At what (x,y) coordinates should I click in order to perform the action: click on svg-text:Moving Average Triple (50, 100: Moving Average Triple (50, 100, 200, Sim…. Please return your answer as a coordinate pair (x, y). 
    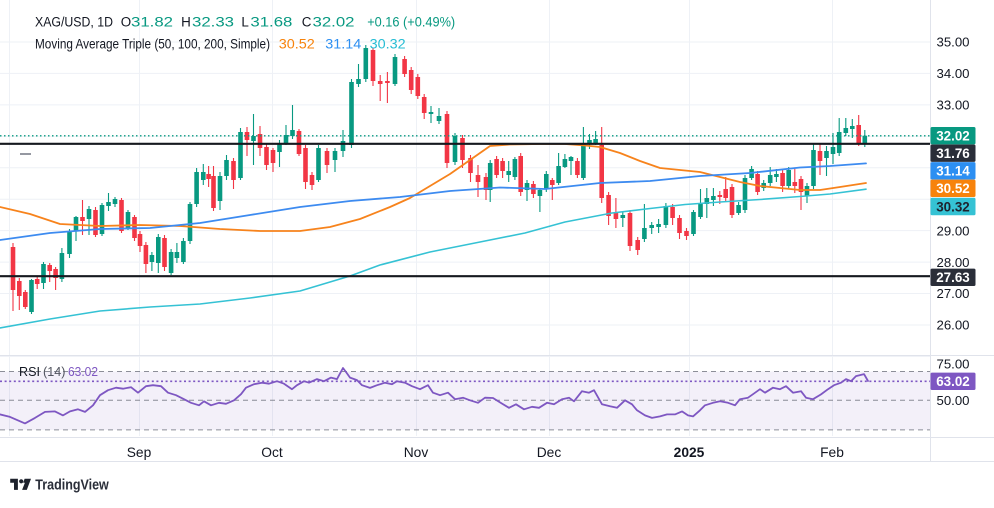
    Looking at the image, I should click on (152, 44).